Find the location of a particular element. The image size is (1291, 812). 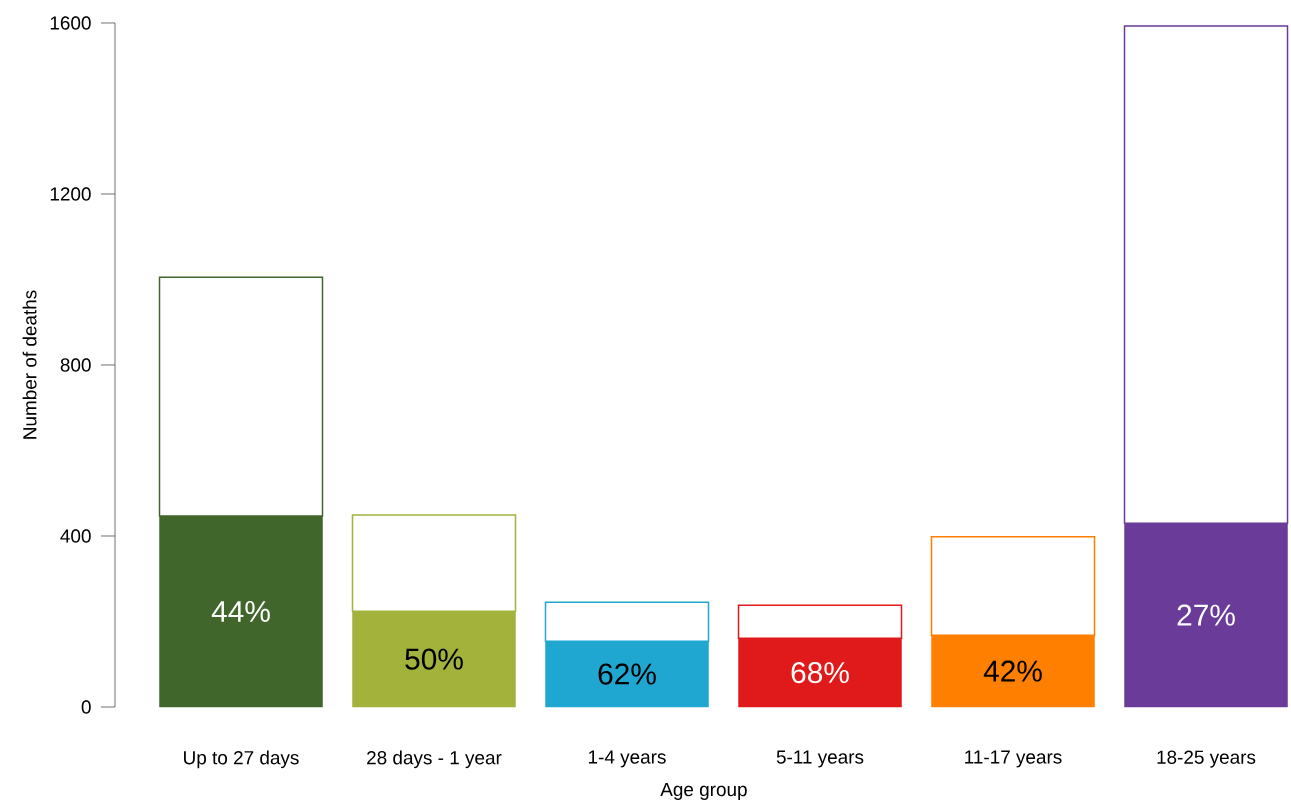

annotation: 50% is located at coordinates (434, 659).